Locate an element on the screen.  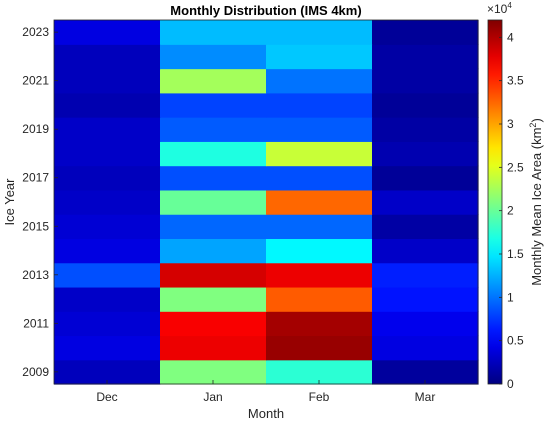
y-tick-label: 2021 is located at coordinates (35, 81).